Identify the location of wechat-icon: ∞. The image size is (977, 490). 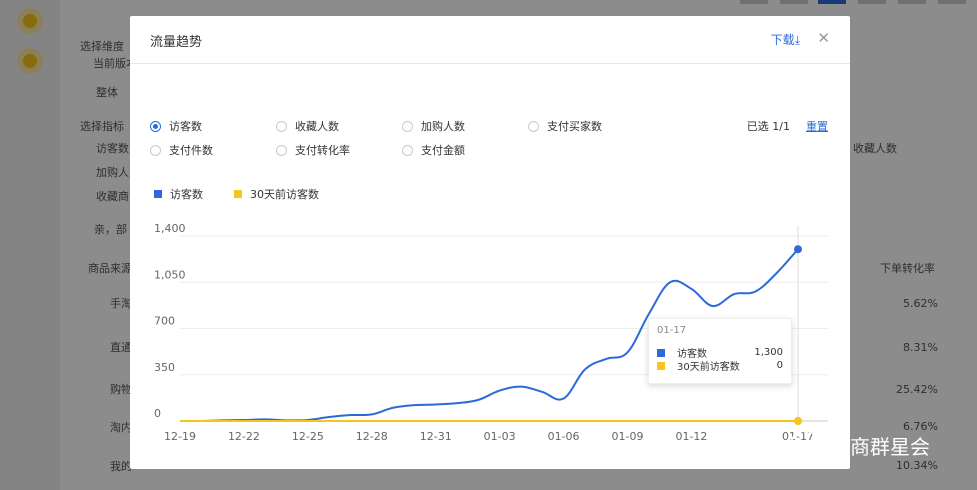
(805, 445).